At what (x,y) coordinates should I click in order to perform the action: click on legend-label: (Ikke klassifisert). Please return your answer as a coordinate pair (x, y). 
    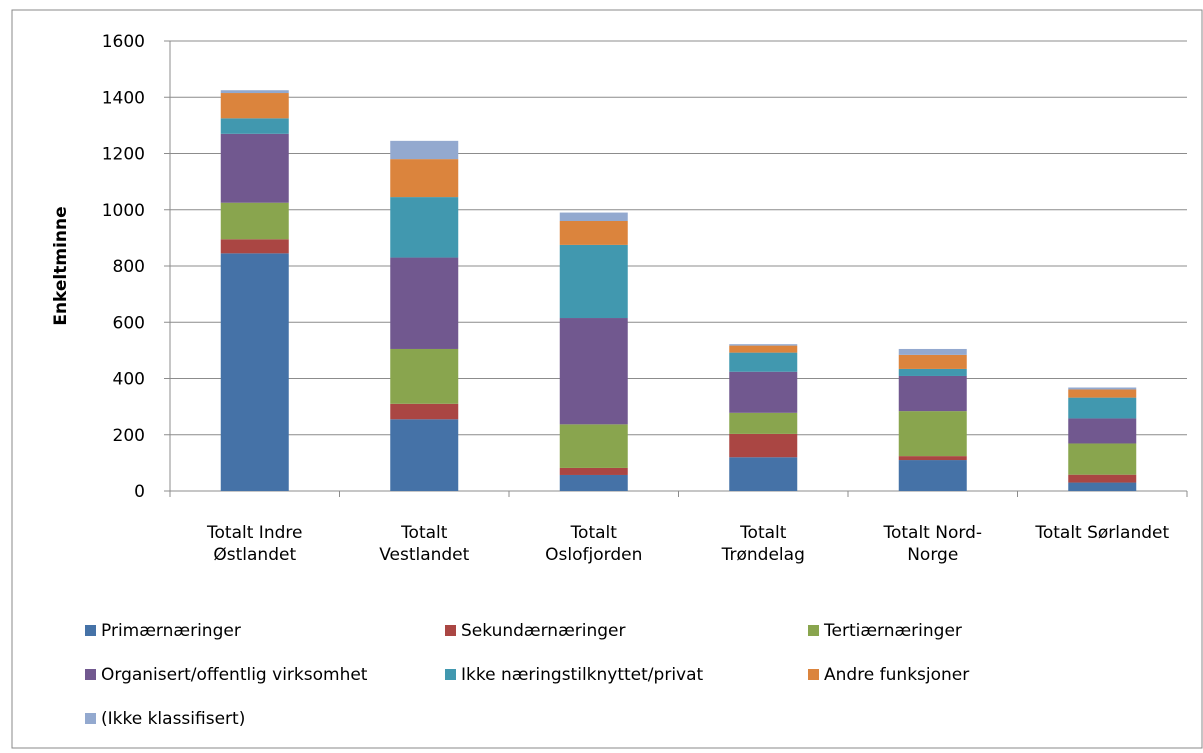
    Looking at the image, I should click on (173, 719).